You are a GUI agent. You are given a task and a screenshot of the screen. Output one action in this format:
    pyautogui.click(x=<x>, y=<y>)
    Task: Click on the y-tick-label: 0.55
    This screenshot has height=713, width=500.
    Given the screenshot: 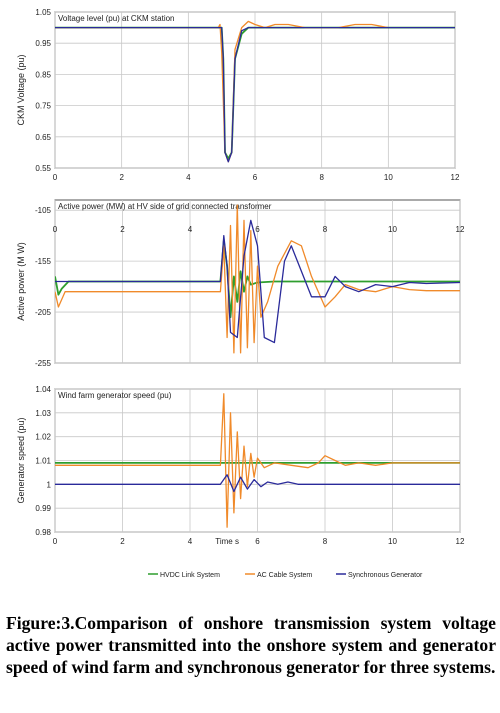 What is the action you would take?
    pyautogui.click(x=43, y=168)
    